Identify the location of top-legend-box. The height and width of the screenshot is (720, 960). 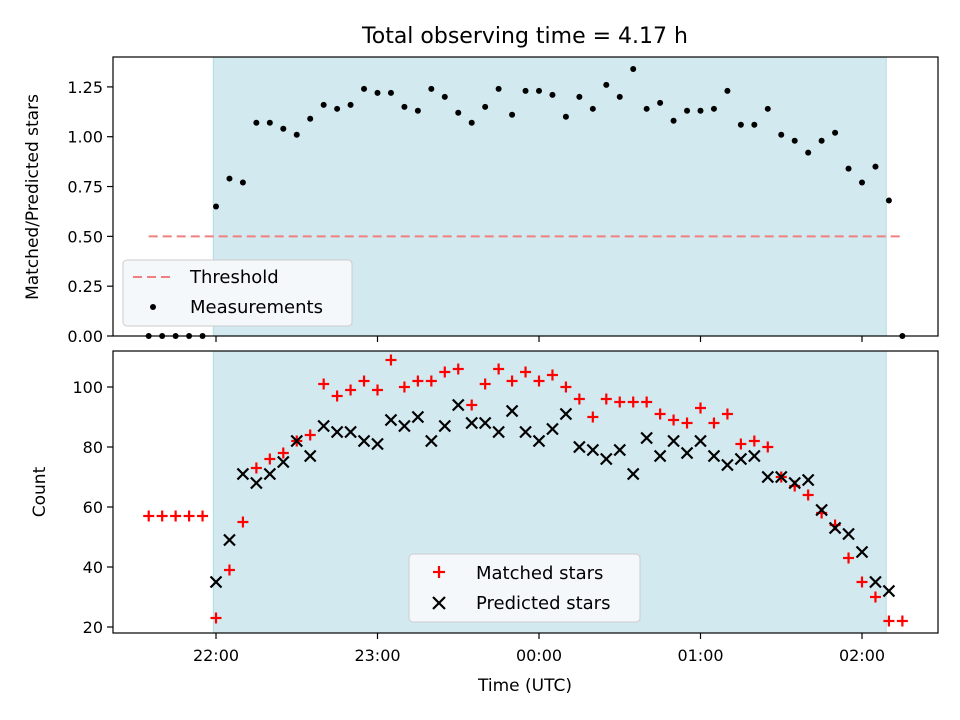
(237, 293).